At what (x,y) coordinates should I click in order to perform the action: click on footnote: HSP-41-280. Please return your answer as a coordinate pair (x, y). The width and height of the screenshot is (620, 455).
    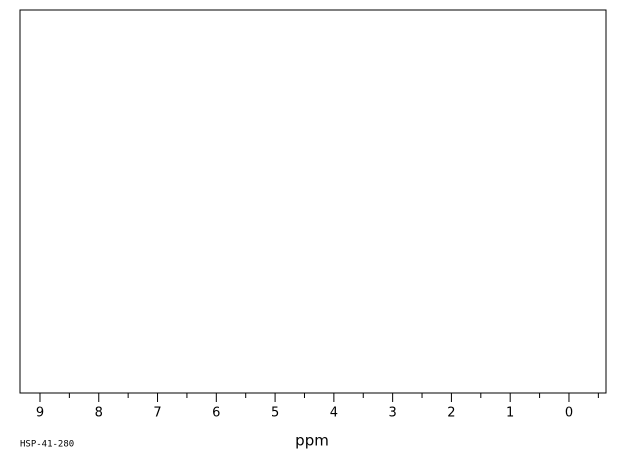
    Looking at the image, I should click on (47, 445).